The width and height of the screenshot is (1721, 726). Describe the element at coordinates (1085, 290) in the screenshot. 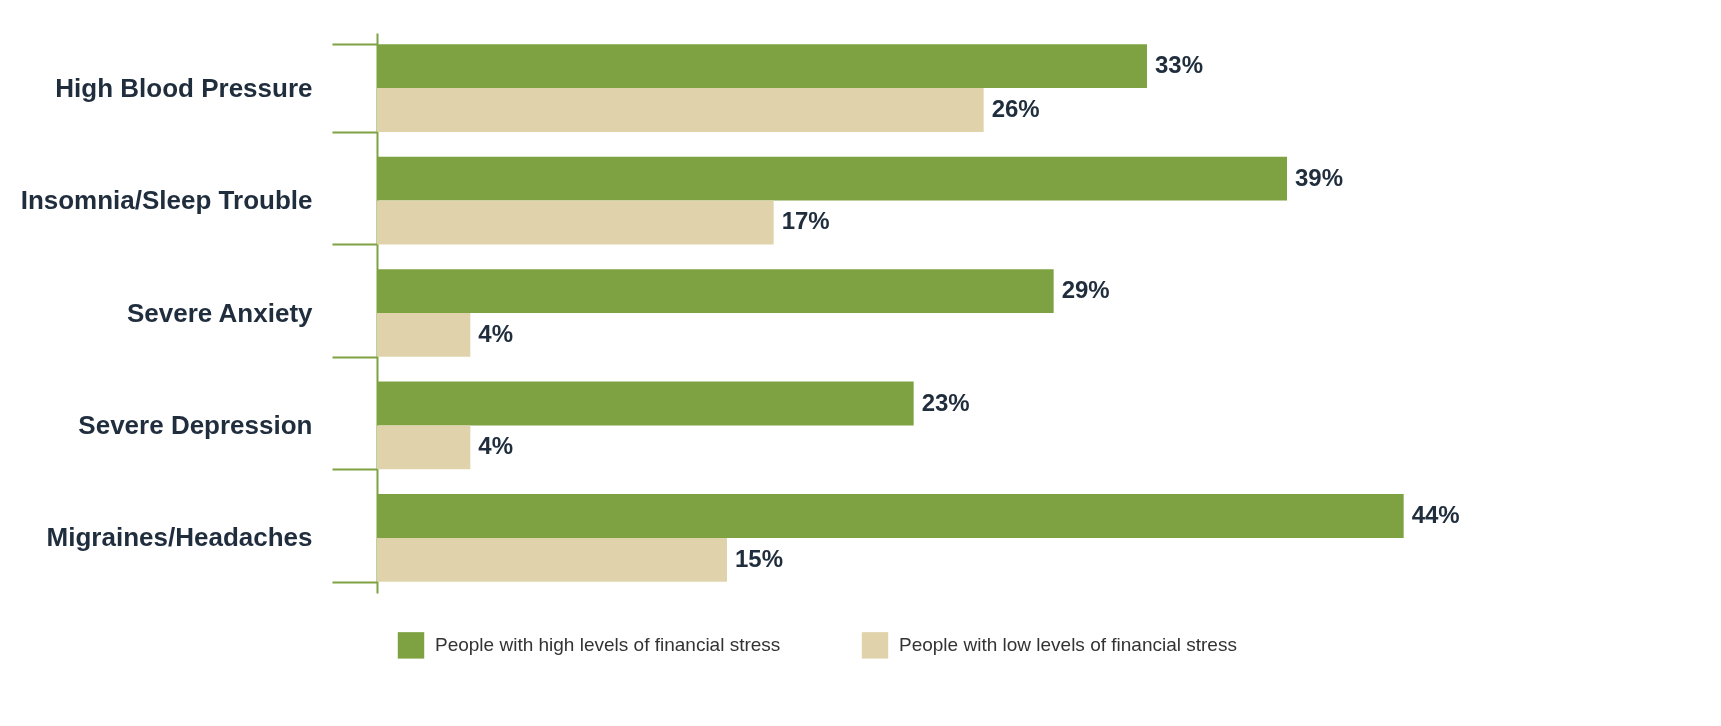

I see `data-label: 29%` at that location.